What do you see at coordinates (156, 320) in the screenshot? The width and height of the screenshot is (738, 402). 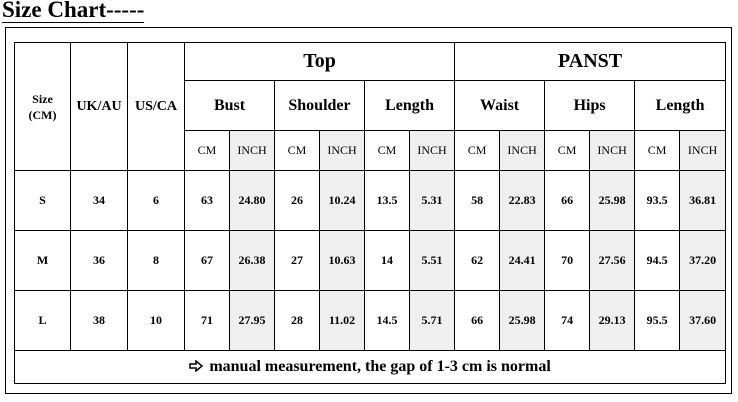 I see `cell: 10` at bounding box center [156, 320].